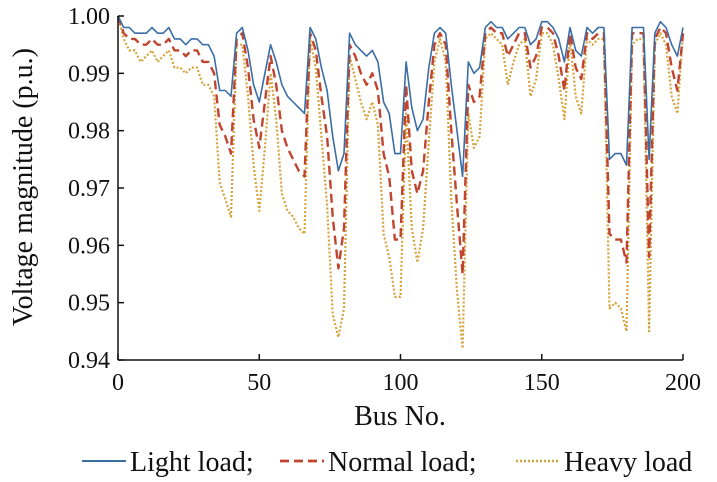 The width and height of the screenshot is (717, 482). I want to click on y-tick-label: 0.95, so click(89, 304).